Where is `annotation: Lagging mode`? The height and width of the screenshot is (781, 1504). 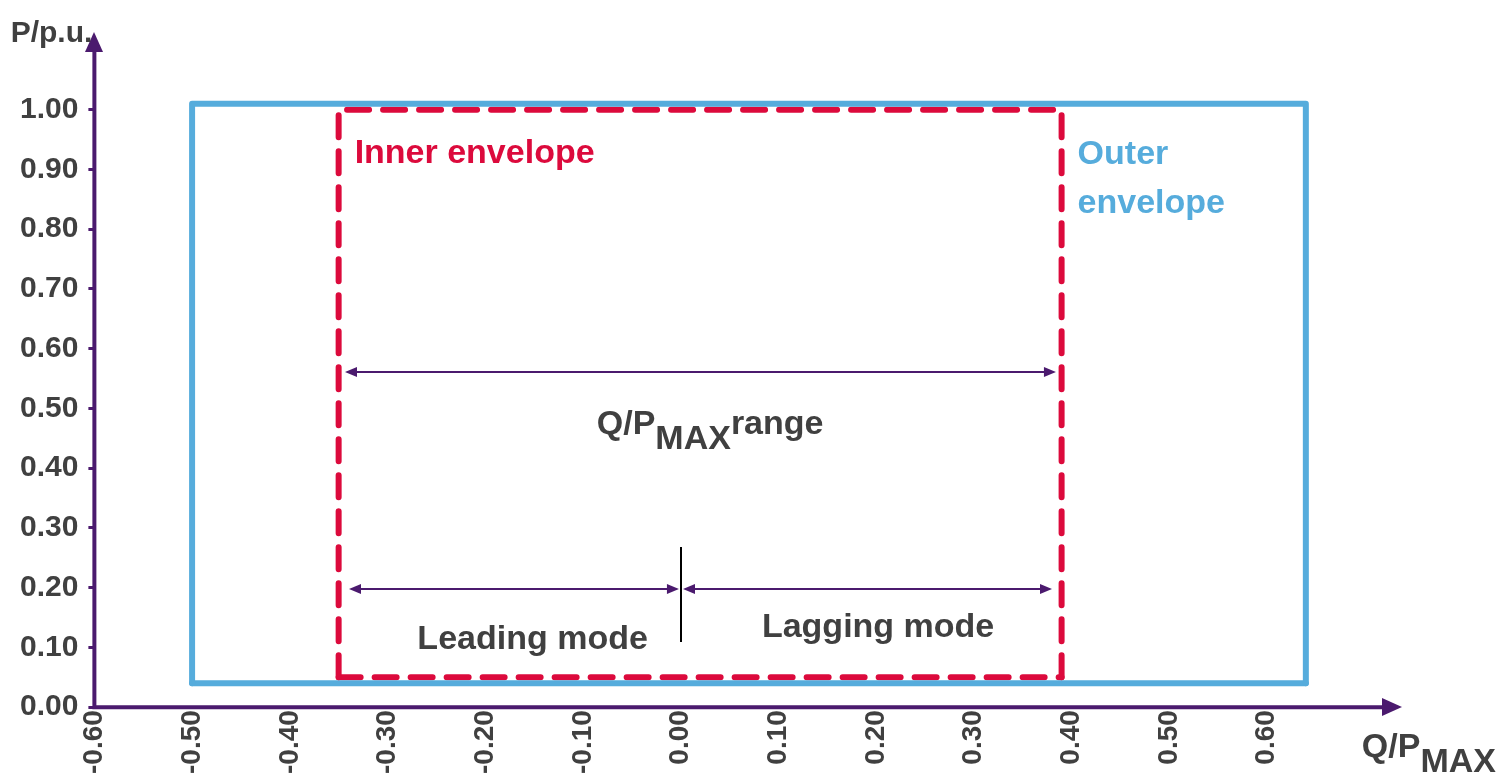 annotation: Lagging mode is located at coordinates (878, 625).